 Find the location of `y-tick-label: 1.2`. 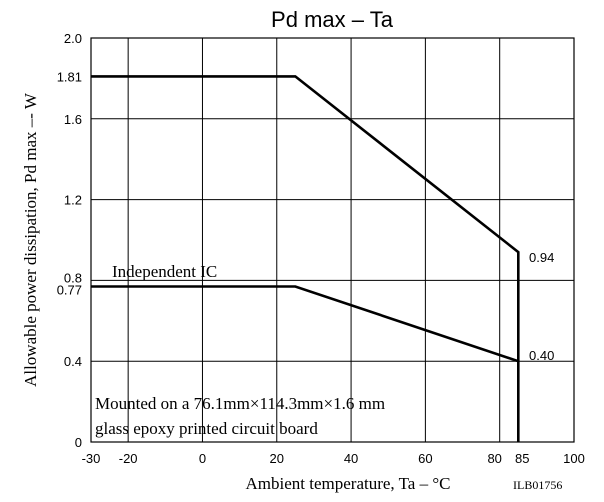

y-tick-label: 1.2 is located at coordinates (73, 200).